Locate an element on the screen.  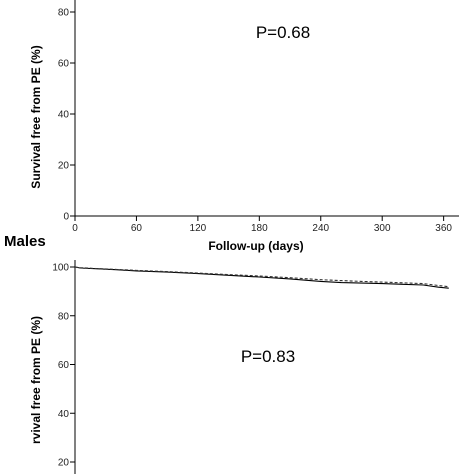
bottom-y-tick-label: 20 is located at coordinates (64, 463).